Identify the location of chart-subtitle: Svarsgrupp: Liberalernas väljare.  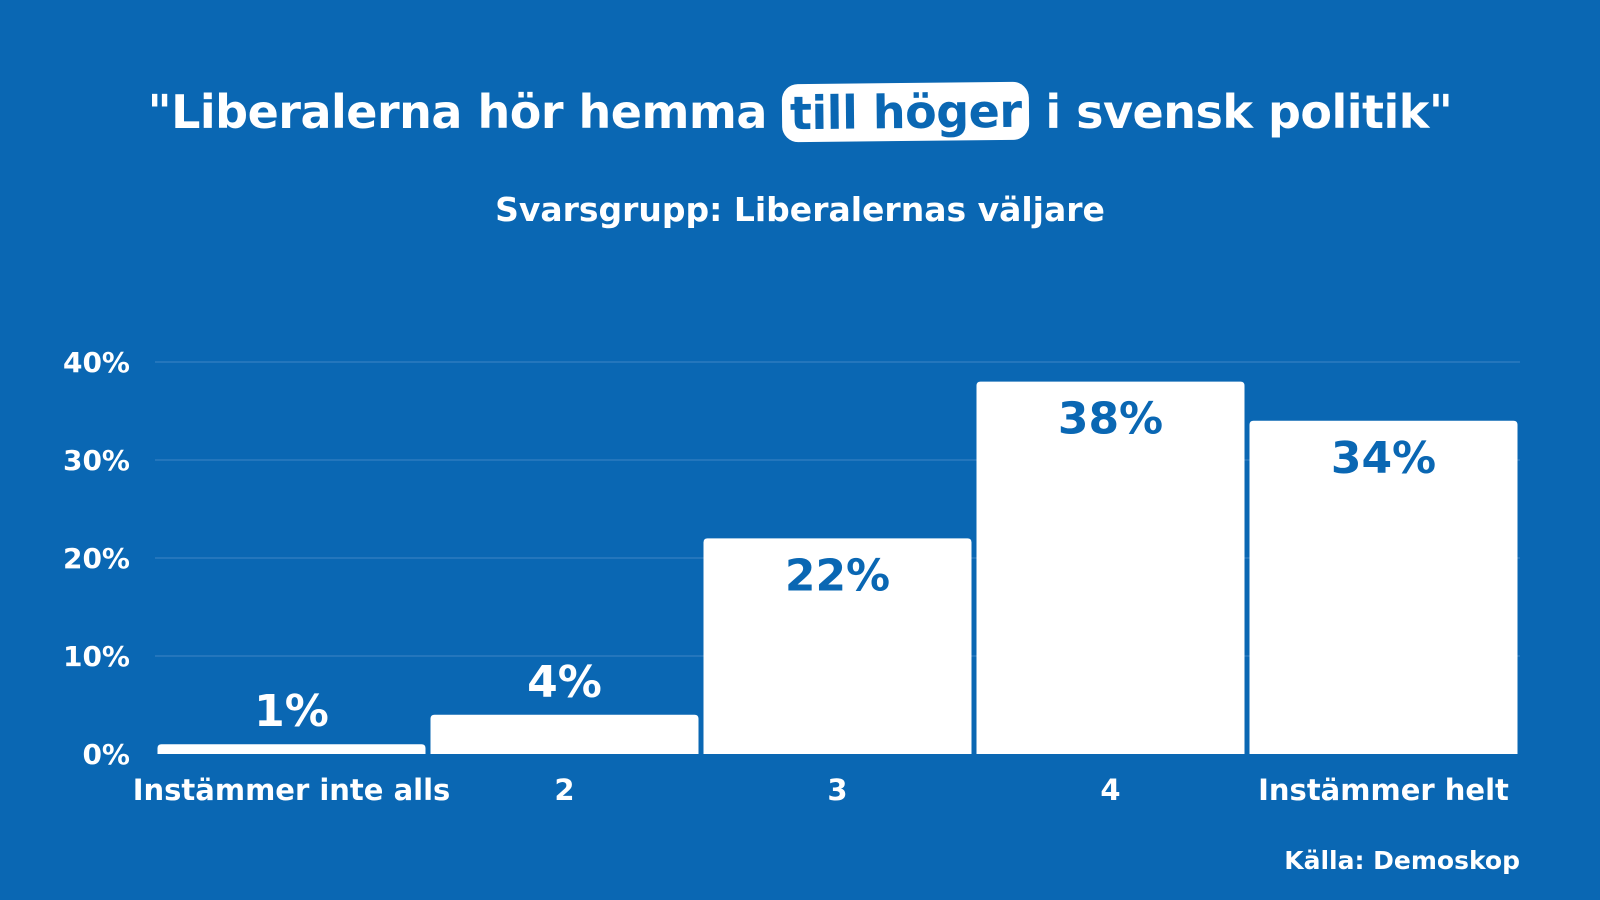
(800, 209).